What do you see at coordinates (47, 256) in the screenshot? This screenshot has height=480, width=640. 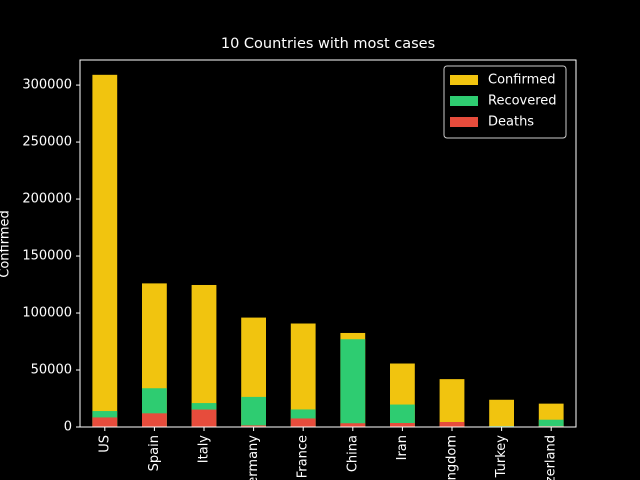 I see `y-tick-label: 150000` at bounding box center [47, 256].